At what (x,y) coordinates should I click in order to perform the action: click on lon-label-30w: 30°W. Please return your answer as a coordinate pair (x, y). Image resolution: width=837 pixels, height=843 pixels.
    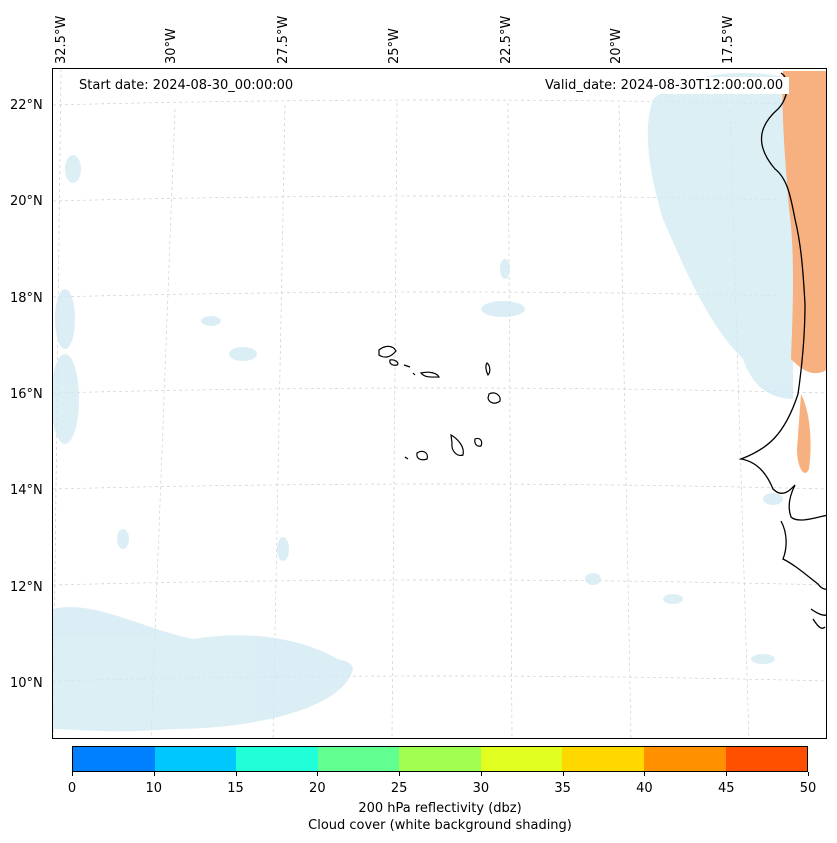
    Looking at the image, I should click on (171, 46).